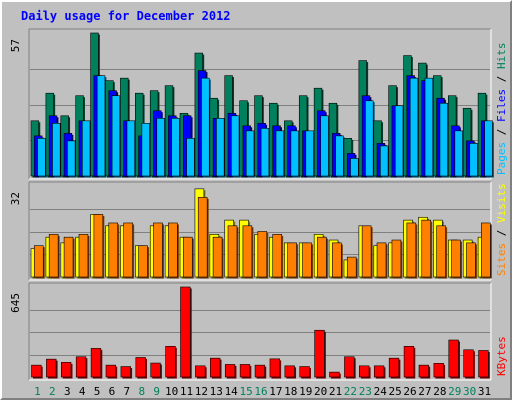 Image resolution: width=512 pixels, height=400 pixels. I want to click on chart-title: Daily usage for December 2012, so click(126, 16).